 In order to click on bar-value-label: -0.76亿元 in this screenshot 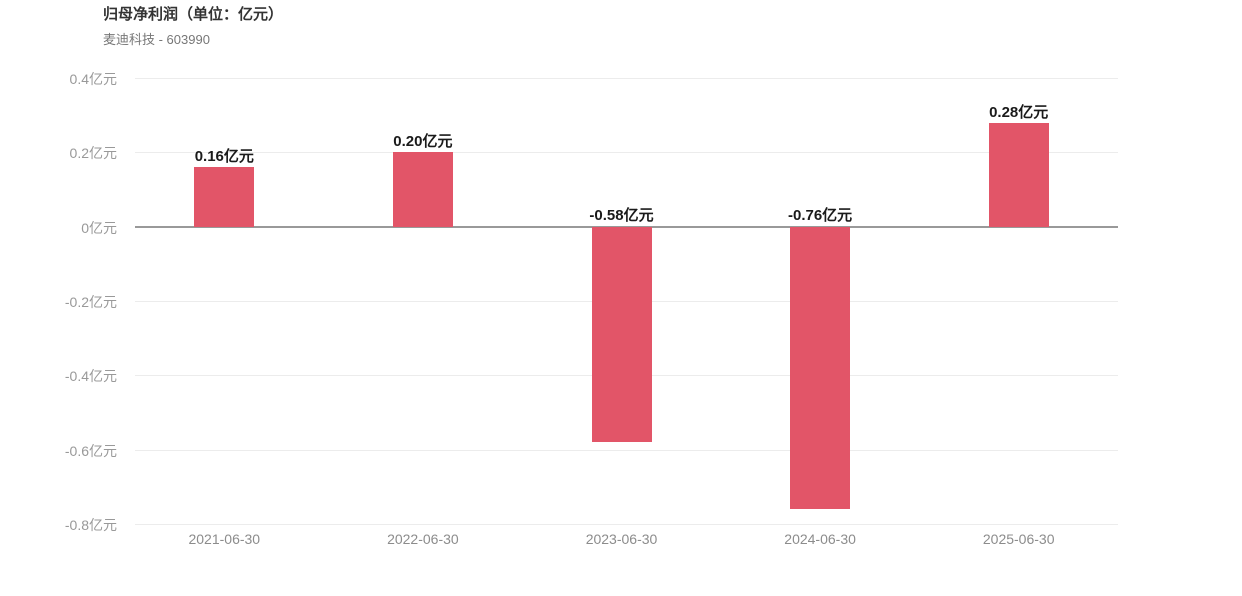, I will do `click(820, 215)`.